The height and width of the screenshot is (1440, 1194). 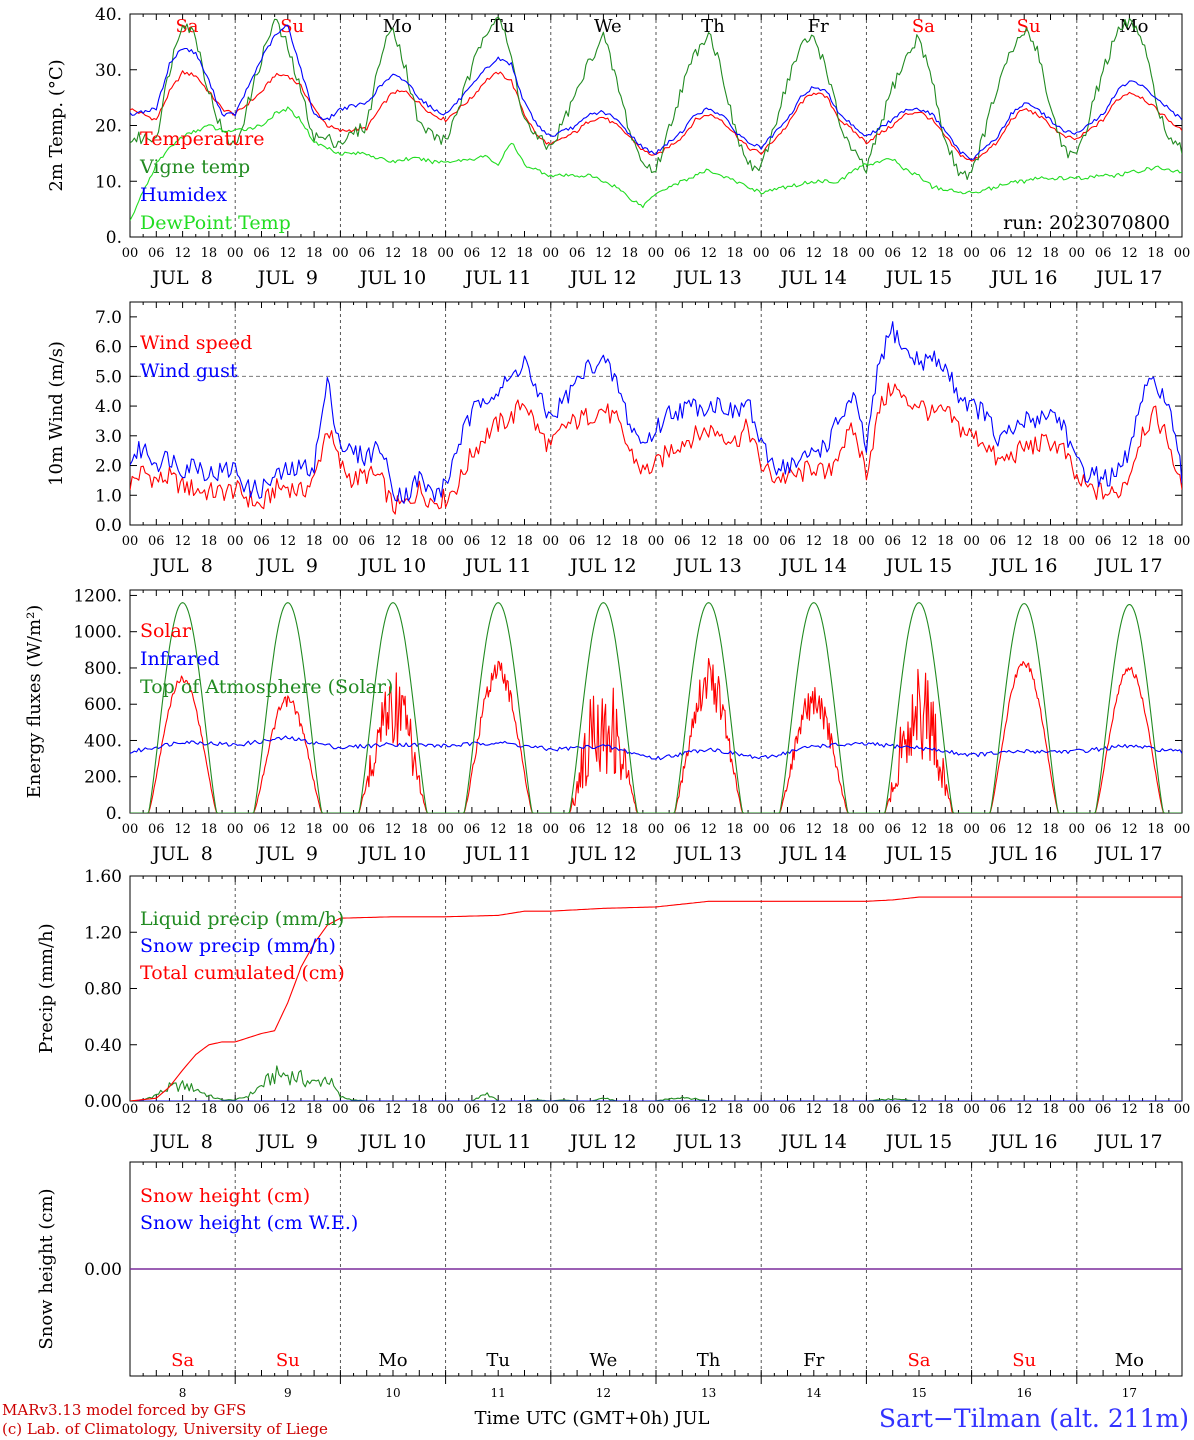 I want to click on legend-entry: Liquid precip (mm/h), so click(x=242, y=919).